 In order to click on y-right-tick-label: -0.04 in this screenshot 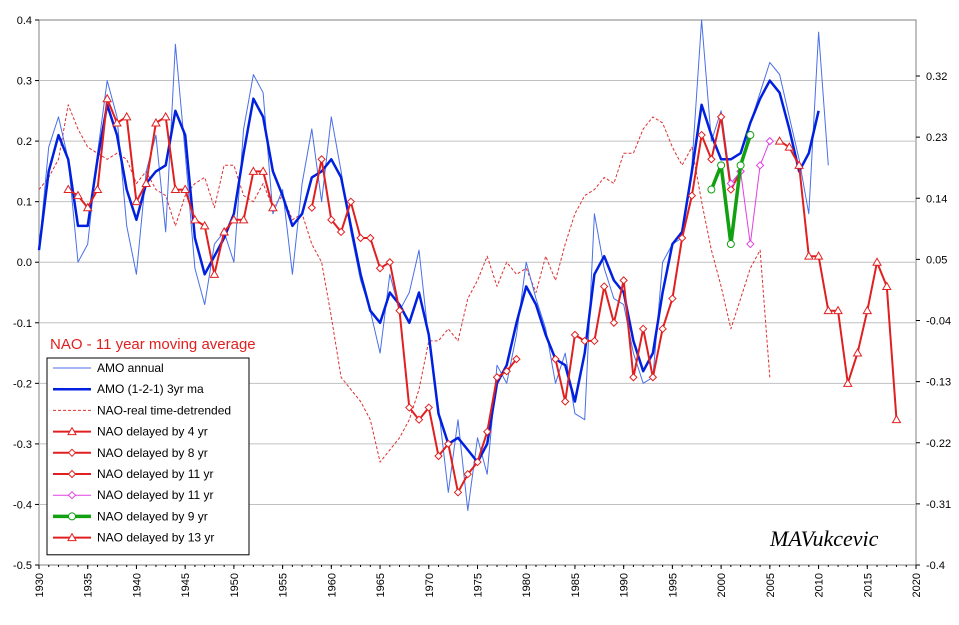, I will do `click(938, 322)`.